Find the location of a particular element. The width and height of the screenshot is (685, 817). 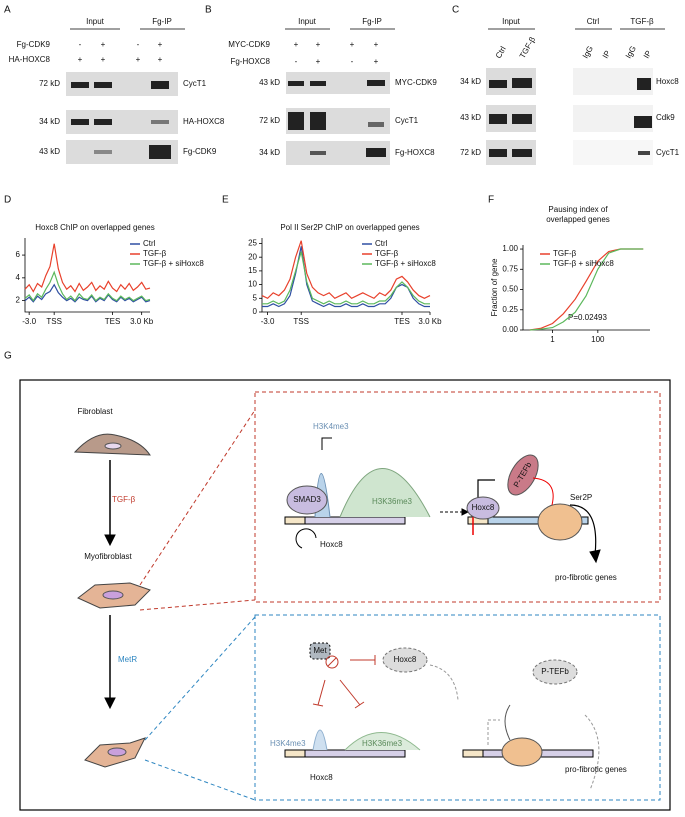

annotation: P=0.02493 is located at coordinates (587, 317).